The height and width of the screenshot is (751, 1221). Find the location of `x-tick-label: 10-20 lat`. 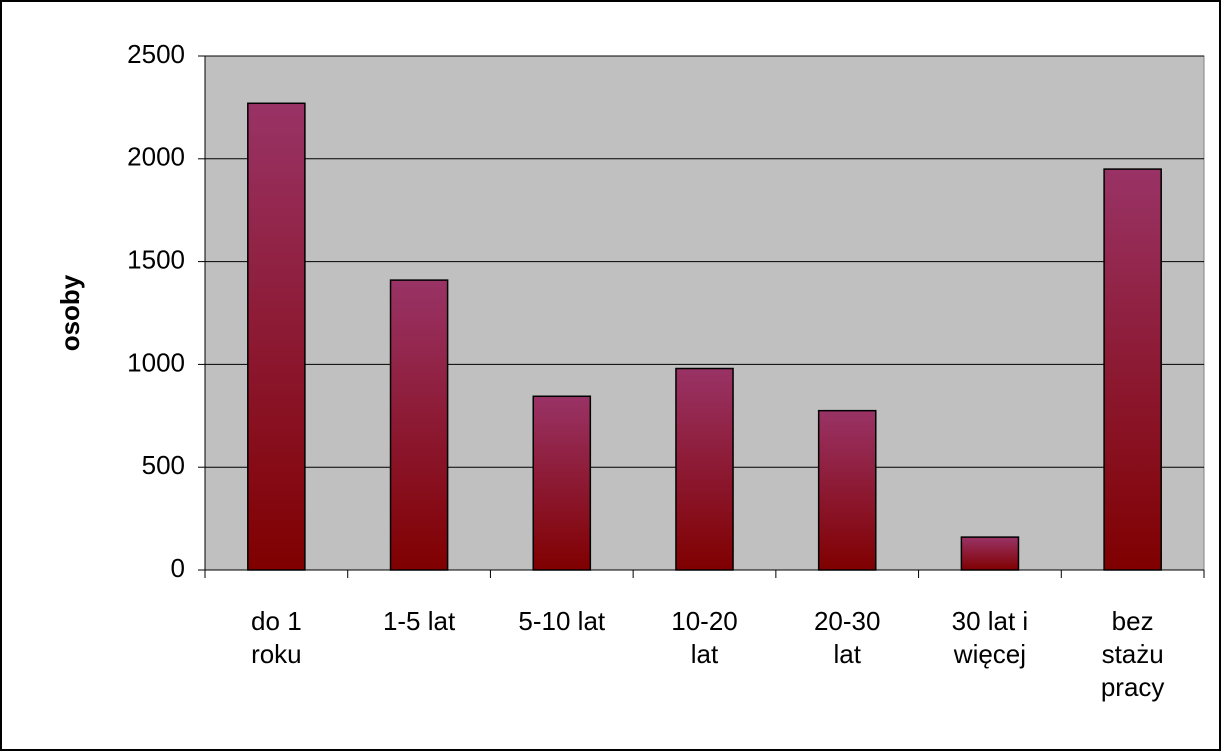

x-tick-label: 10-20 lat is located at coordinates (704, 637).